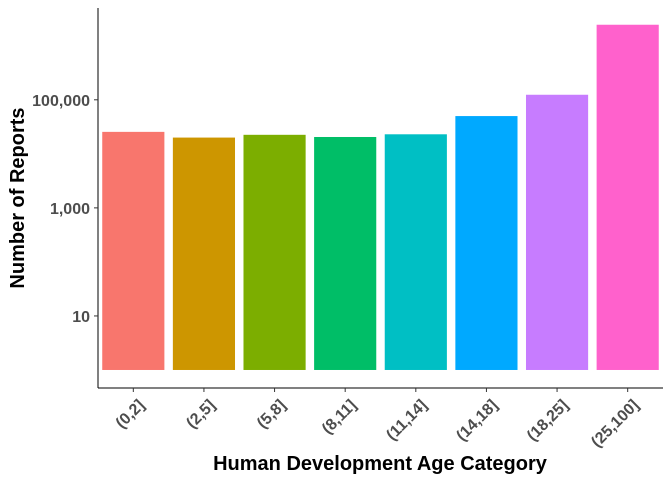 The width and height of the screenshot is (672, 485). I want to click on x-tick-label: (2,5], so click(200, 414).